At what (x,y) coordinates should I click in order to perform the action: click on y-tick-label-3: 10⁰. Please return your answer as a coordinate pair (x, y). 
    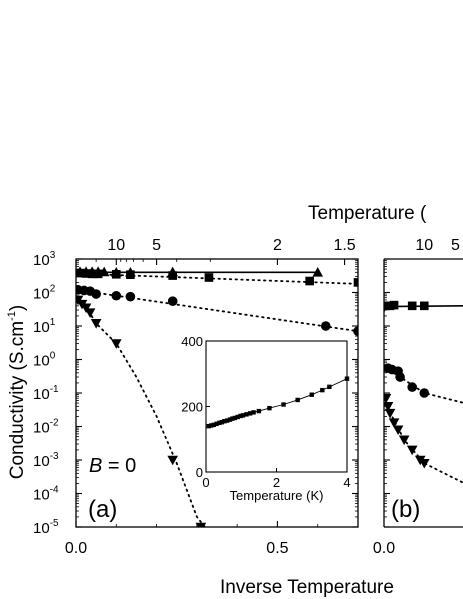
    Looking at the image, I should click on (44, 360).